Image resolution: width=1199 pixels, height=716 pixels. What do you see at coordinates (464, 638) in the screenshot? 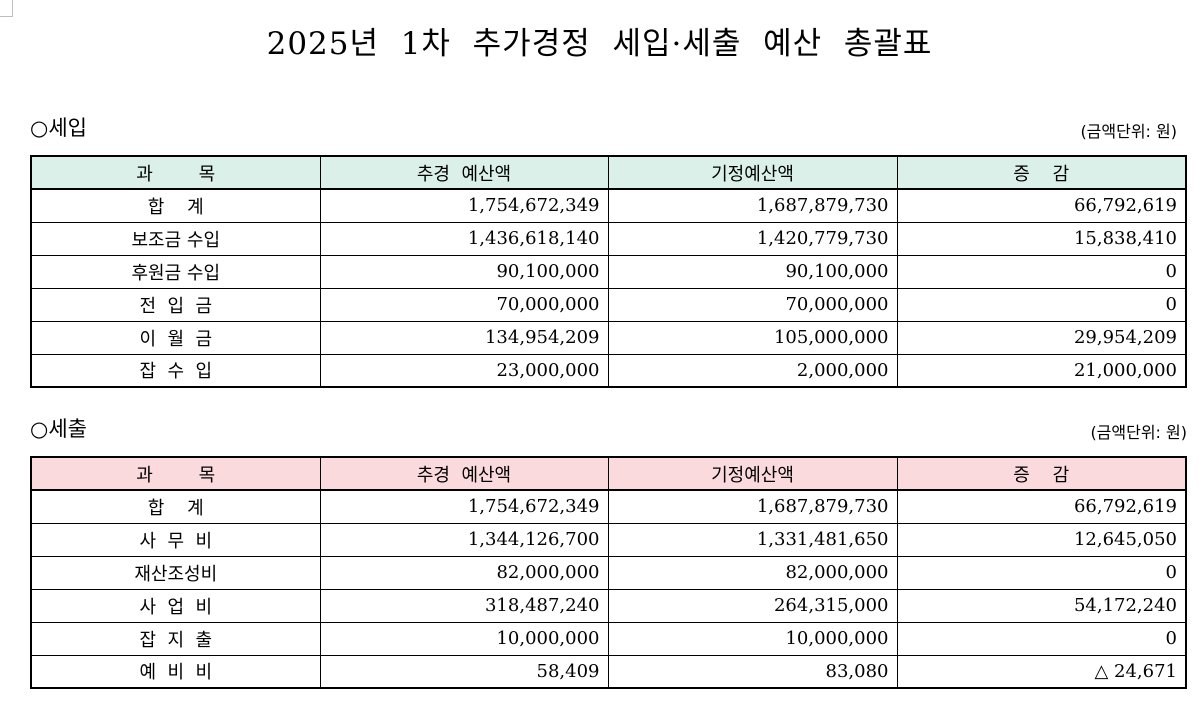
I see `row-supplementary: 10,000,000` at bounding box center [464, 638].